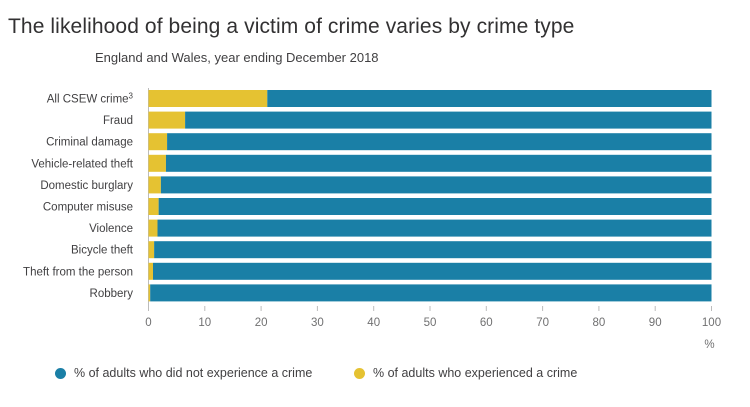  Describe the element at coordinates (60, 373) in the screenshot. I see `legend-swatch-not-experienced` at that location.